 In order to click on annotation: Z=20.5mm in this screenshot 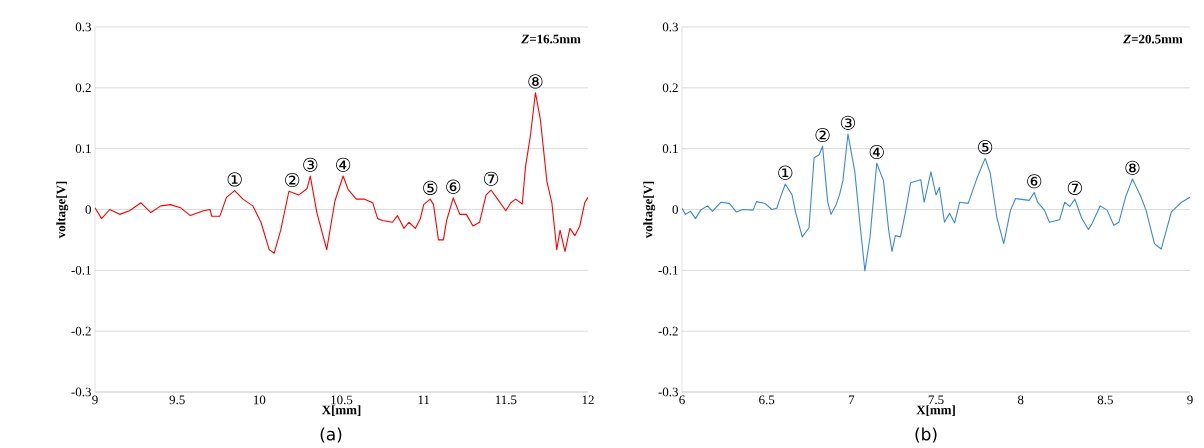, I will do `click(1153, 39)`.